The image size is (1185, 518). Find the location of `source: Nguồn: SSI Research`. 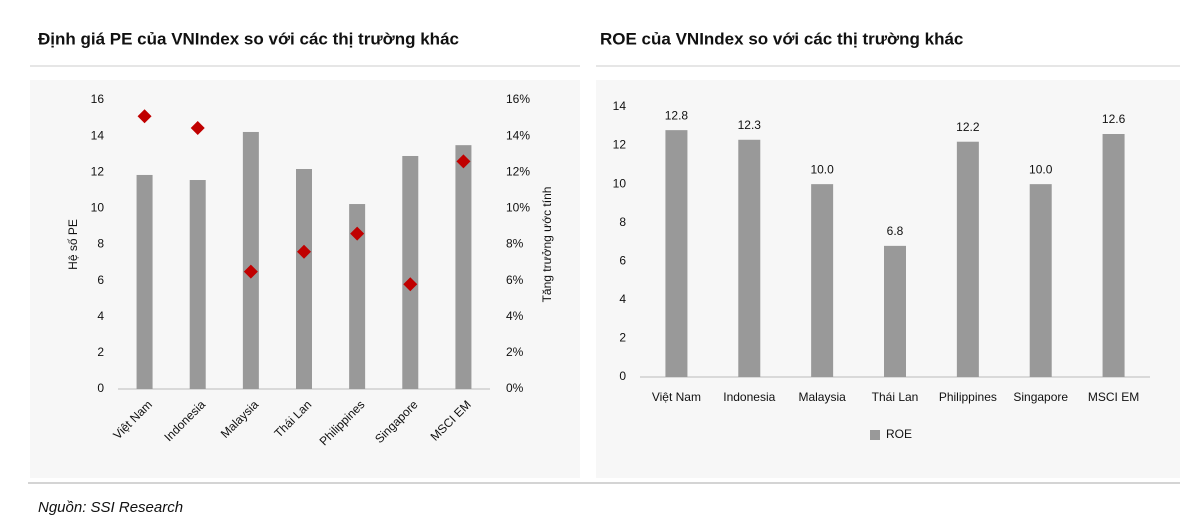

source: Nguồn: SSI Research is located at coordinates (110, 507).